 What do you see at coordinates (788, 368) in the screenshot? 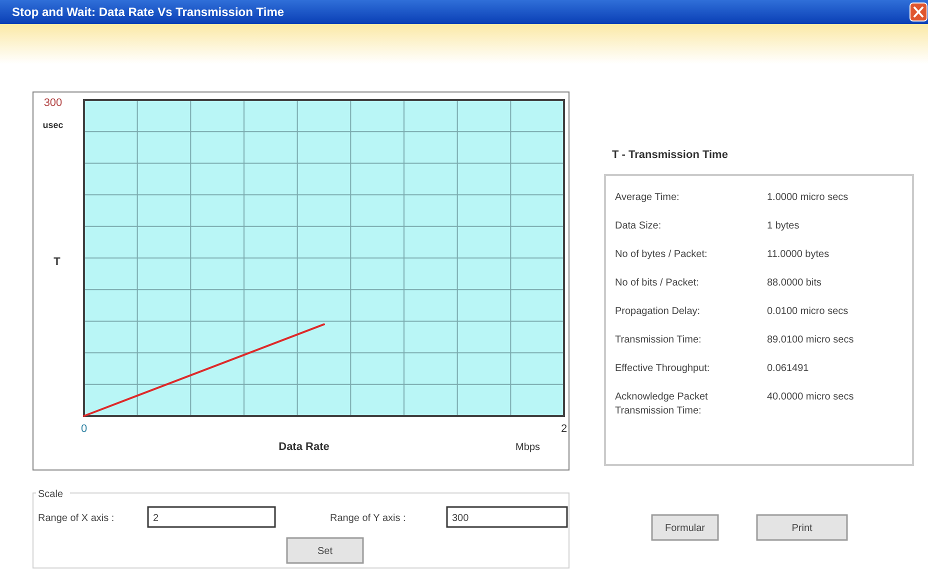
I see `text: 0.061491` at bounding box center [788, 368].